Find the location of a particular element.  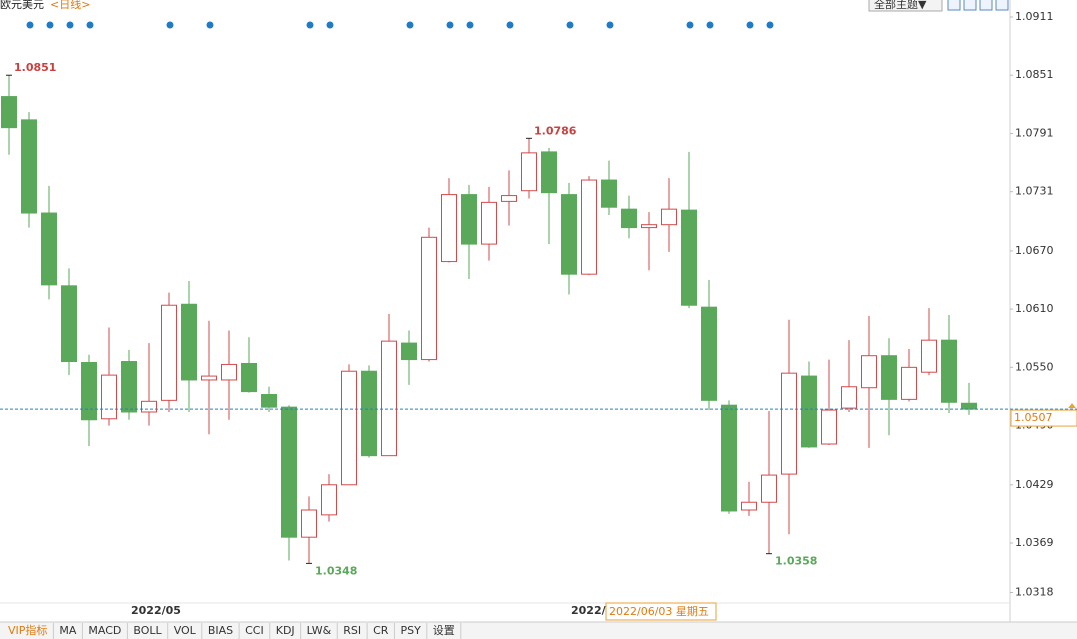

indicator-tab: RSI is located at coordinates (352, 630).